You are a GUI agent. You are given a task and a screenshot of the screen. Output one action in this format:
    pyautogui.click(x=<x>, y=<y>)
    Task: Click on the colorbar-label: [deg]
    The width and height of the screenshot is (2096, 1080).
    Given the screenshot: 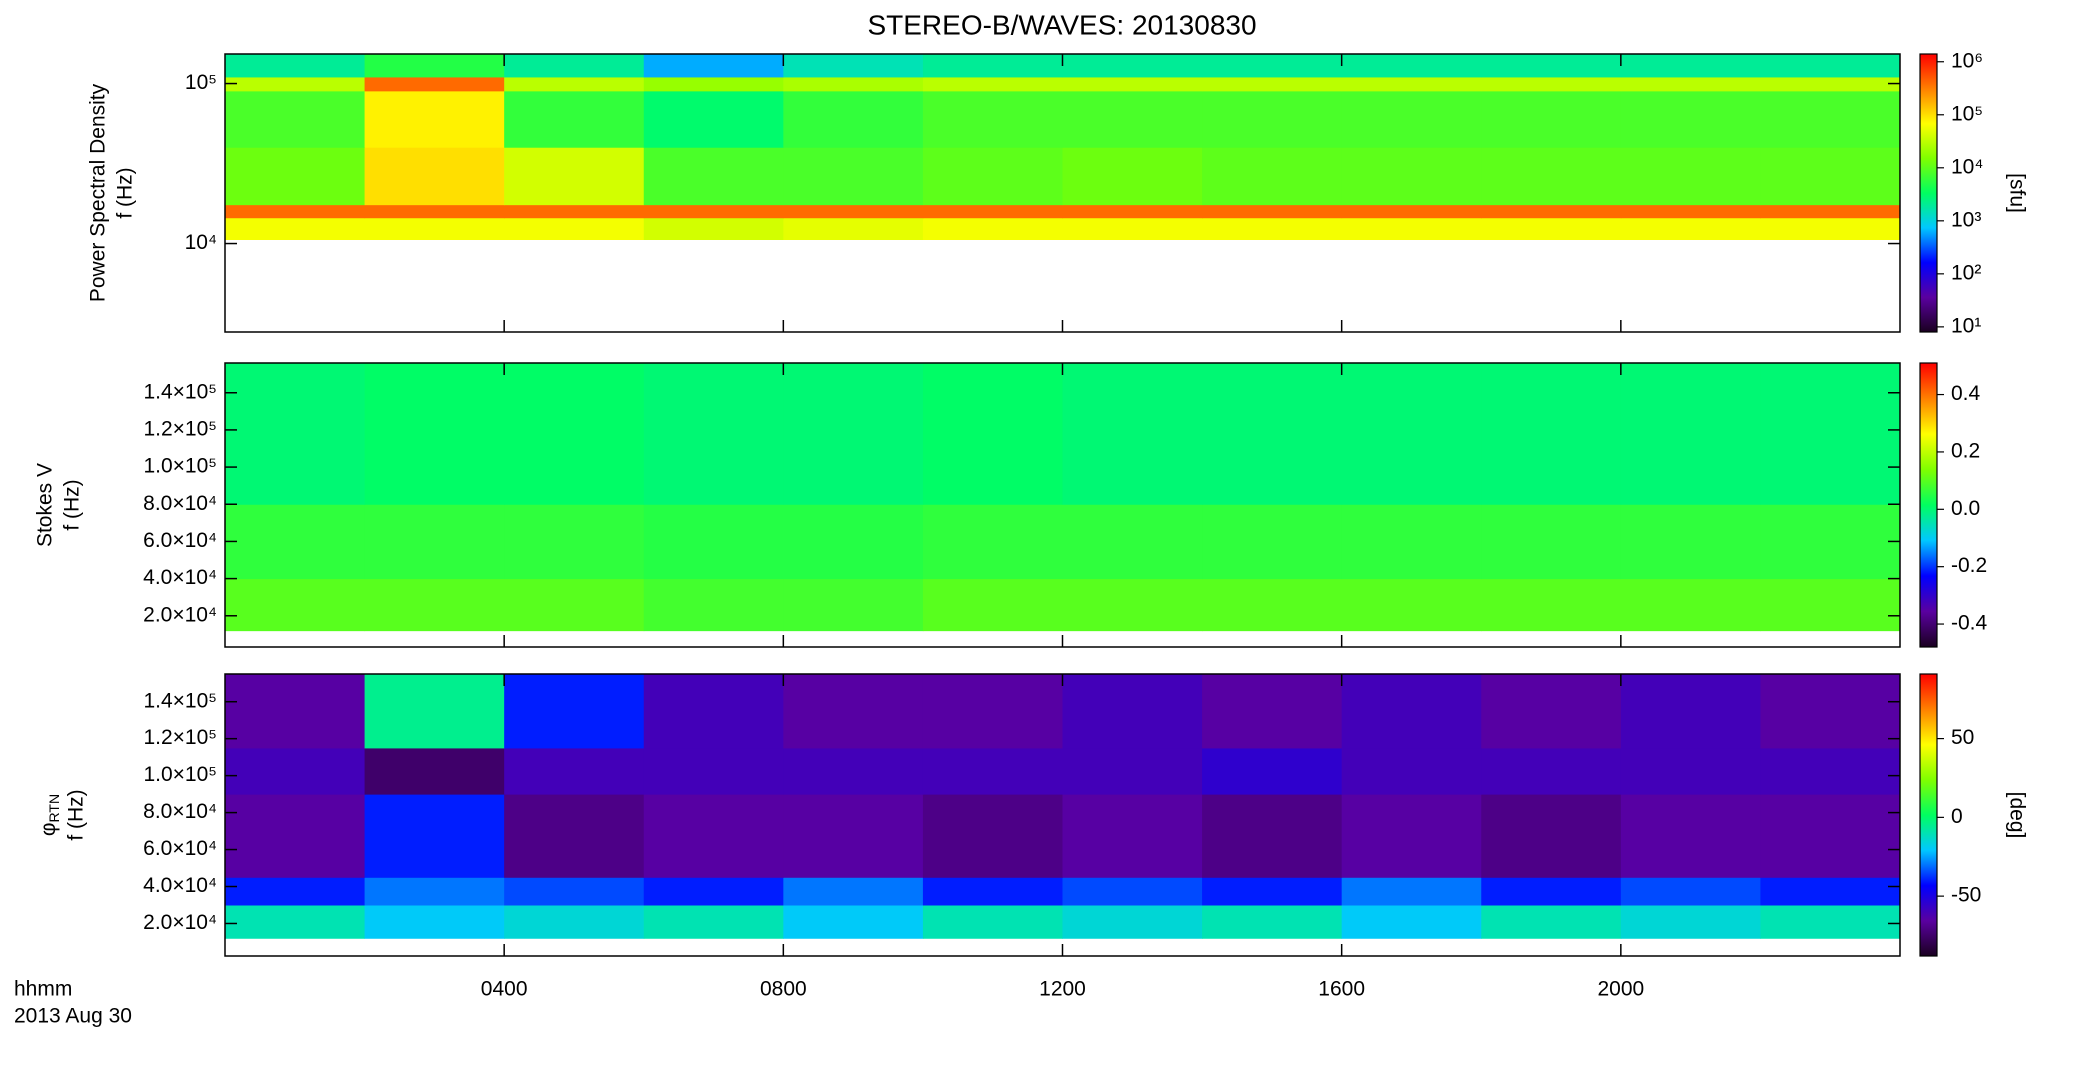 What is the action you would take?
    pyautogui.click(x=2016, y=815)
    